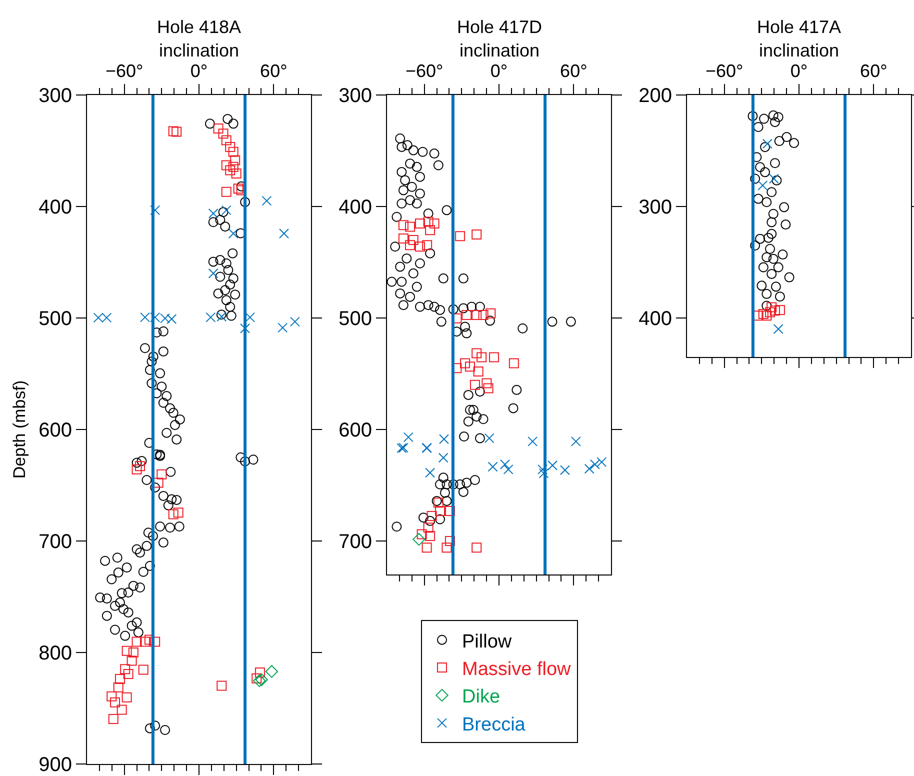  I want to click on legend-label: Pillow, so click(487, 641).